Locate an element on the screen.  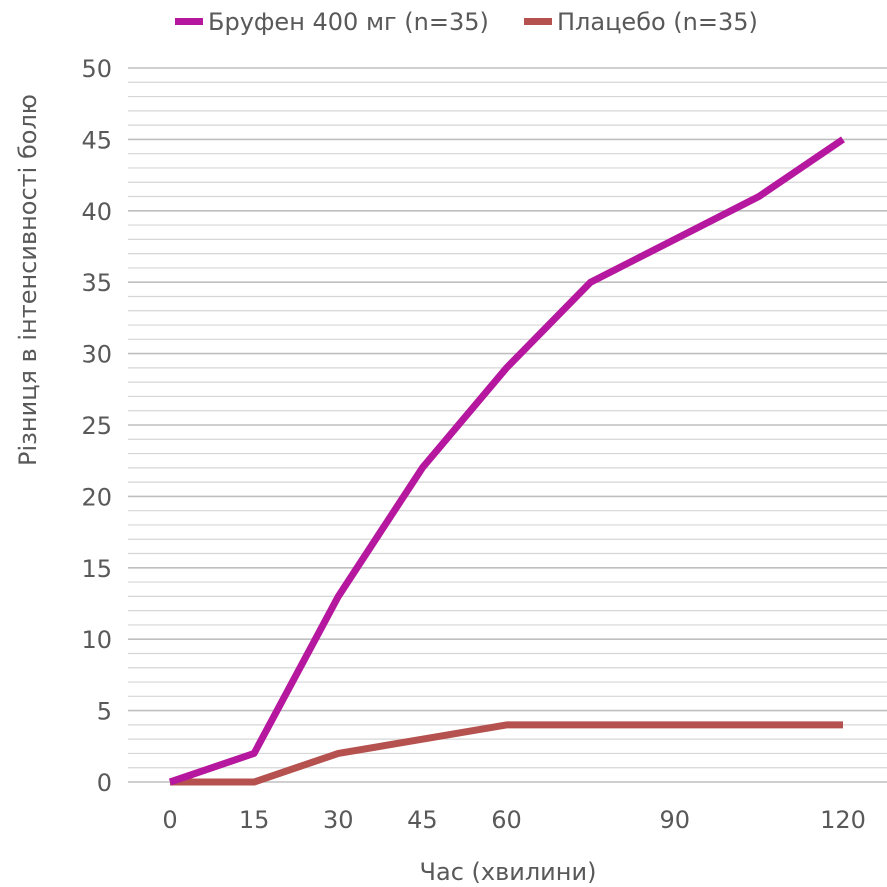
legend-label: Бруфен 400 мг (n=35) is located at coordinates (348, 22).